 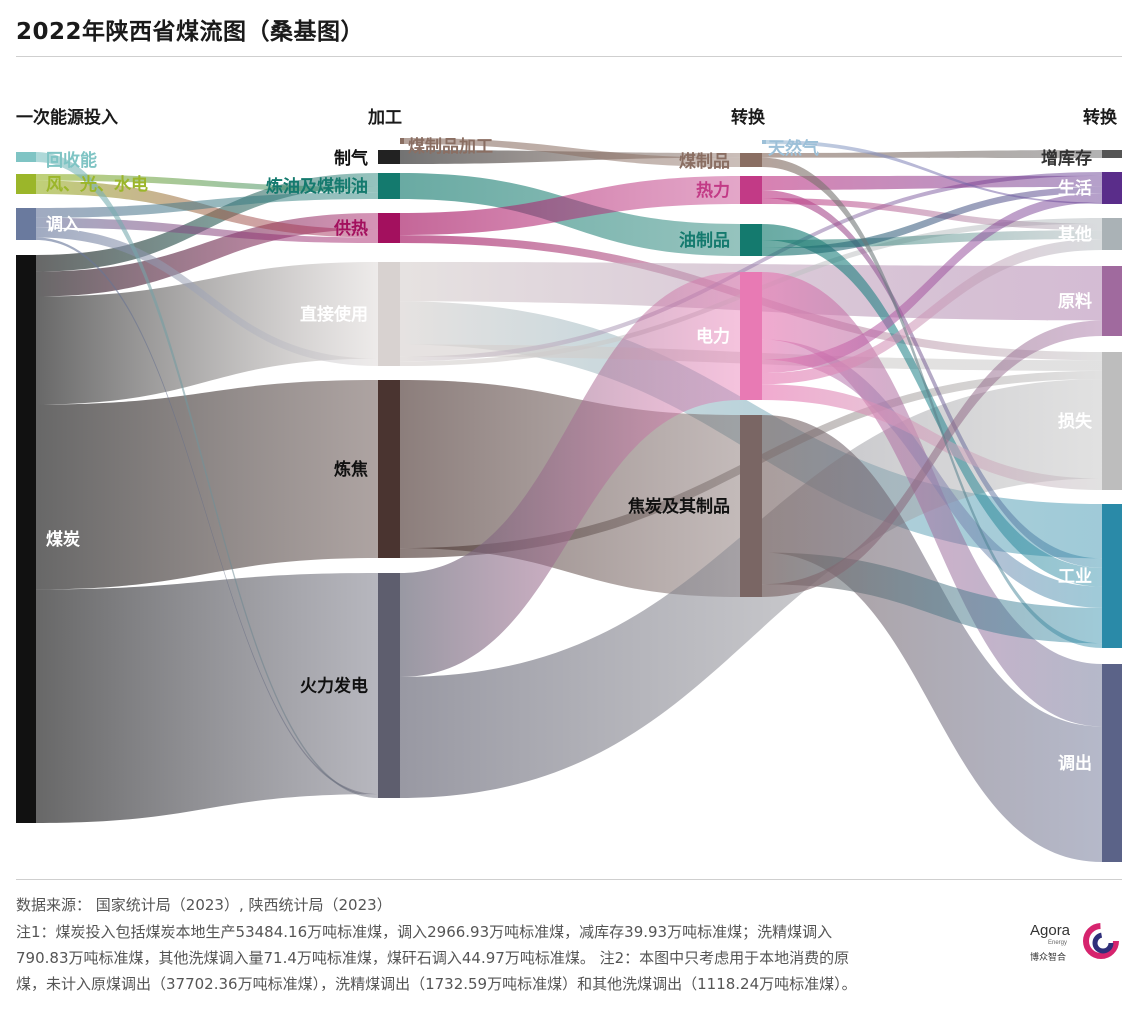 I want to click on node-label-residential: 生活, so click(x=1075, y=188).